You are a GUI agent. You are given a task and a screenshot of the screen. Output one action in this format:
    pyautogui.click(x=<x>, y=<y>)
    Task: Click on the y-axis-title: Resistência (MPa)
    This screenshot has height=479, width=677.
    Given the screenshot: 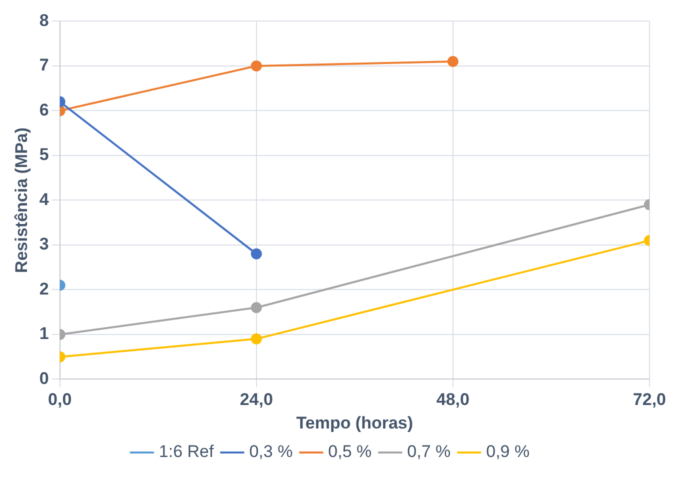 What is the action you would take?
    pyautogui.click(x=21, y=200)
    